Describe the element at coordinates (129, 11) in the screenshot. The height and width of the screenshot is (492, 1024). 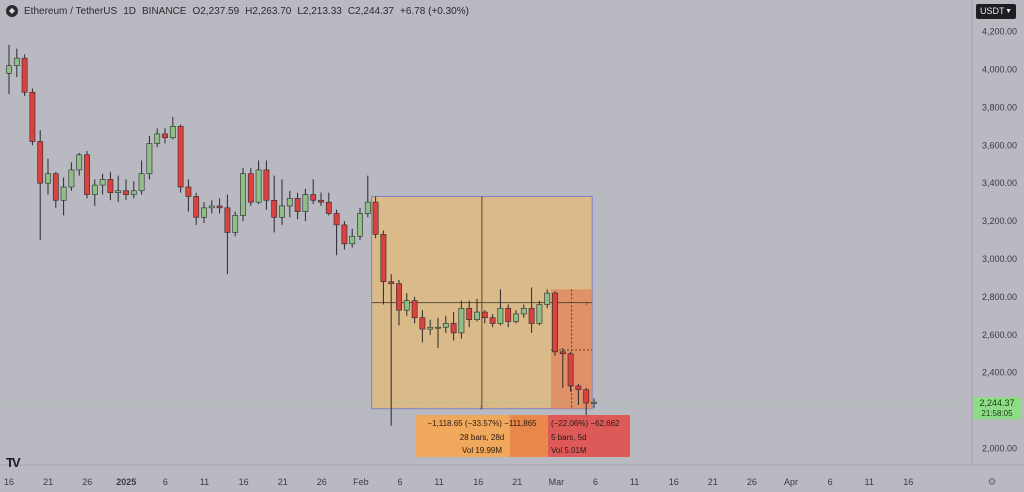
I see `interval-label: 1D` at that location.